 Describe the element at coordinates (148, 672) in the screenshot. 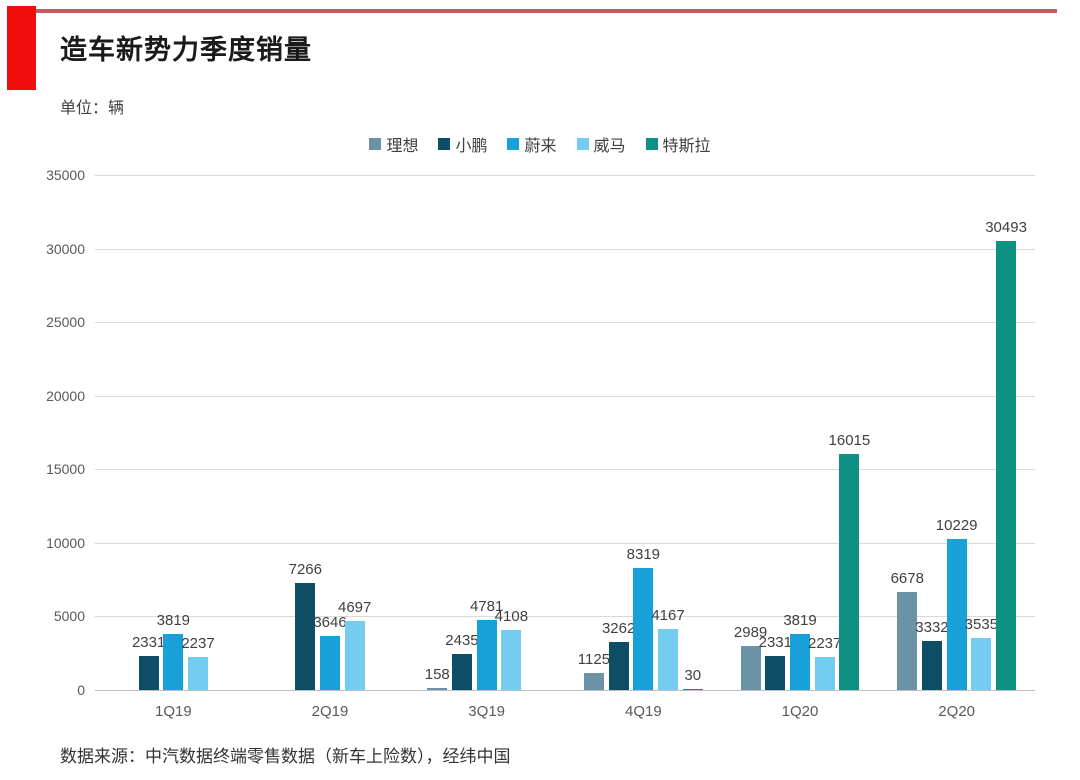

I see `bar-小鹏-1Q19` at that location.